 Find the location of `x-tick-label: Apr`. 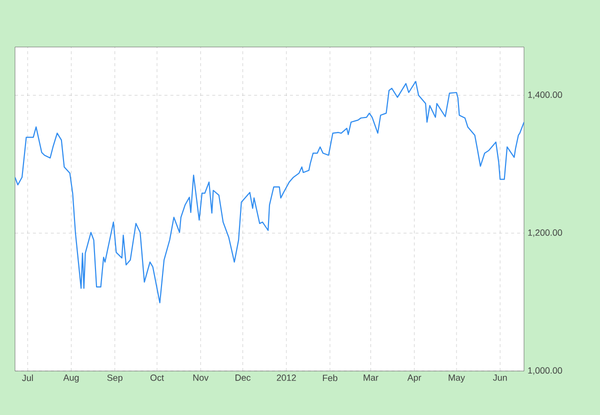

x-tick-label: Apr is located at coordinates (414, 378).